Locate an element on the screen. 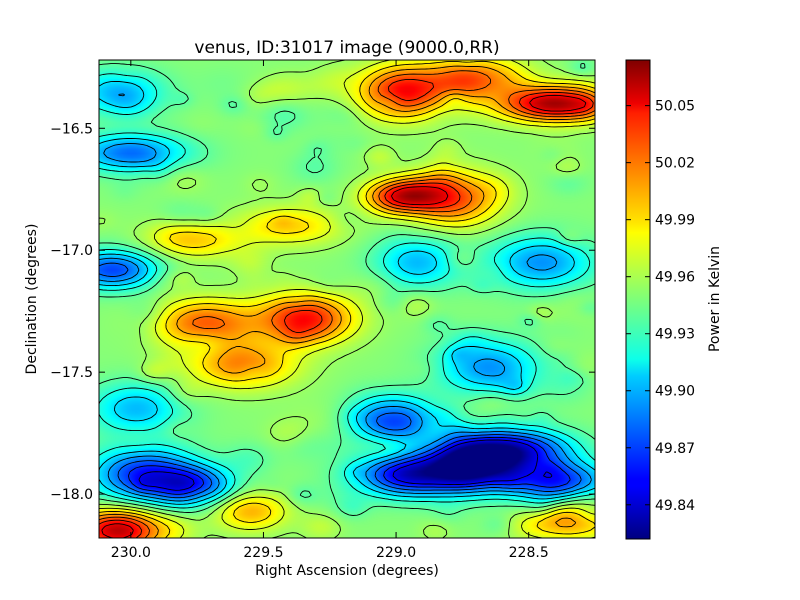 This screenshot has height=600, width=800. colorbar-tick-label: 49.90 is located at coordinates (675, 392).